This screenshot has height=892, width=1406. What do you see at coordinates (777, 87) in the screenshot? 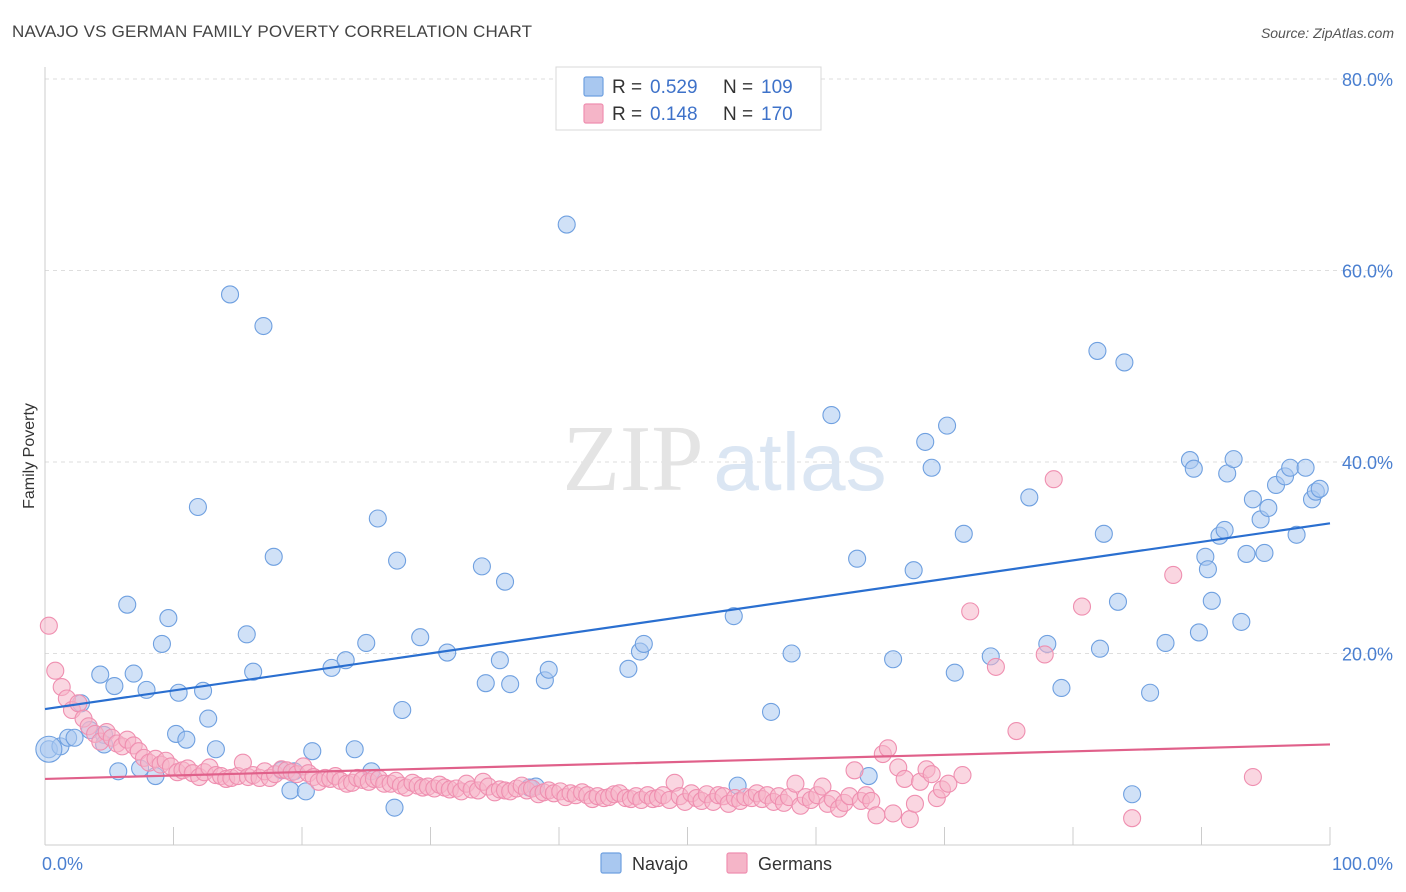
I see `legend-n-value-navajo: 109` at bounding box center [777, 87].